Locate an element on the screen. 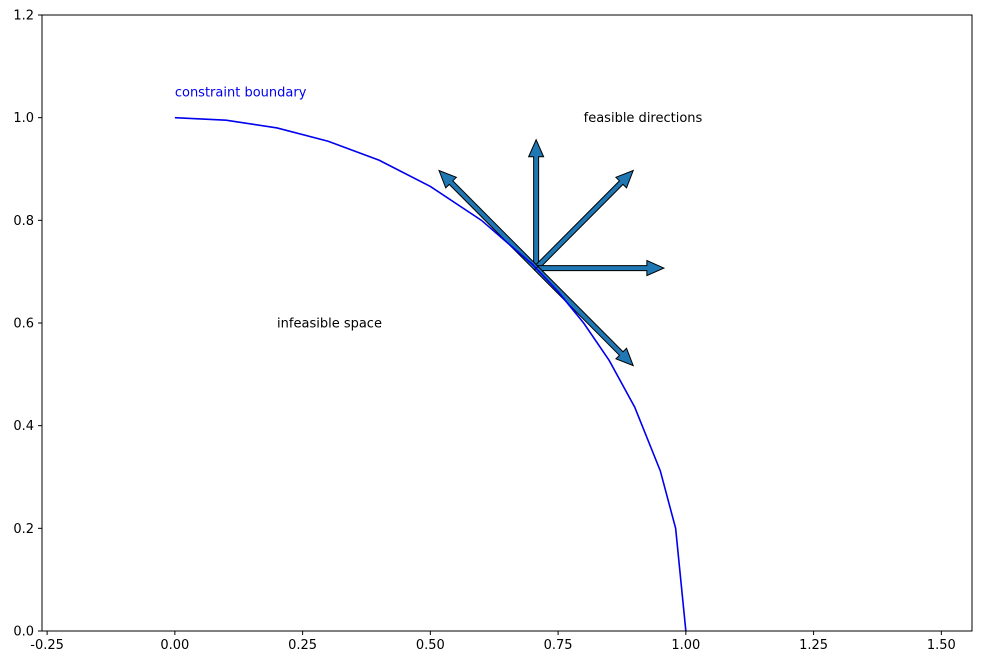  x-tick-label: 0.50 is located at coordinates (430, 645).